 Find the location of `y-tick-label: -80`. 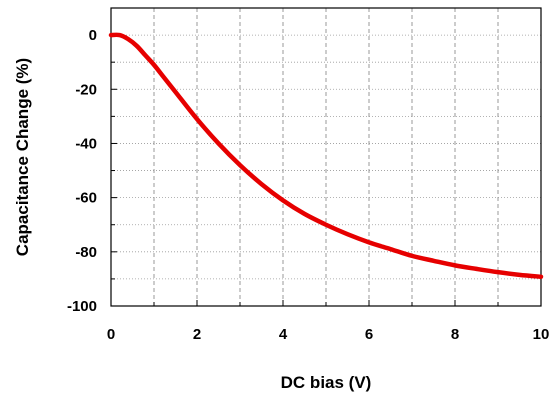

y-tick-label: -80 is located at coordinates (86, 252).